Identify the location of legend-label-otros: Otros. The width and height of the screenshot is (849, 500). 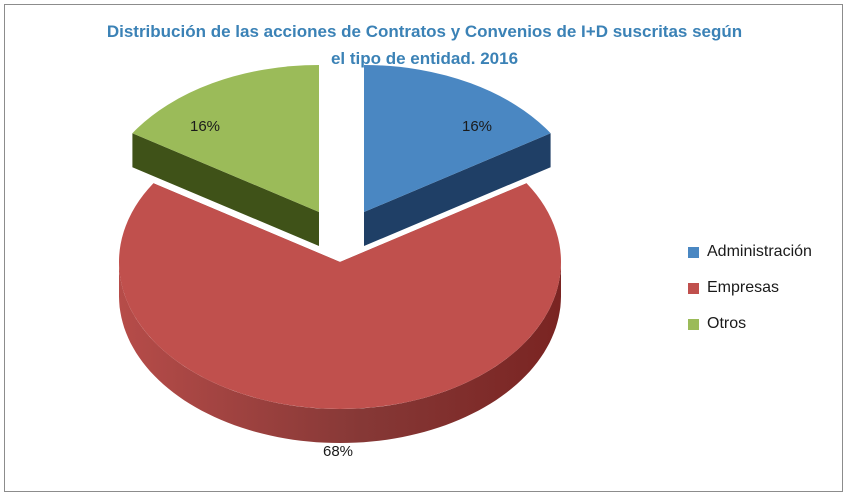
(727, 323).